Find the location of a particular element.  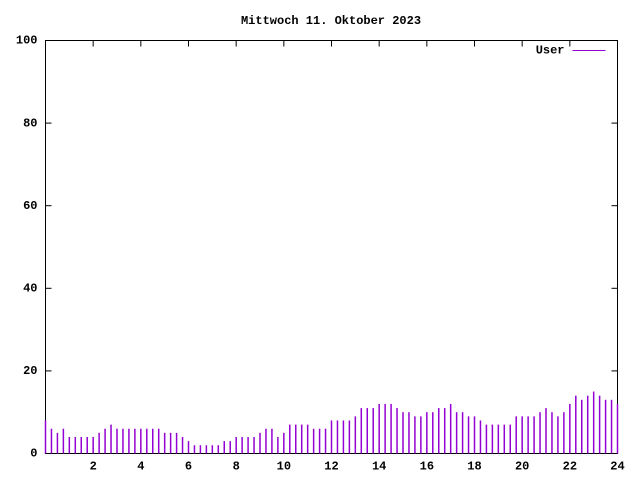

x-tick-label: 22 is located at coordinates (570, 467).